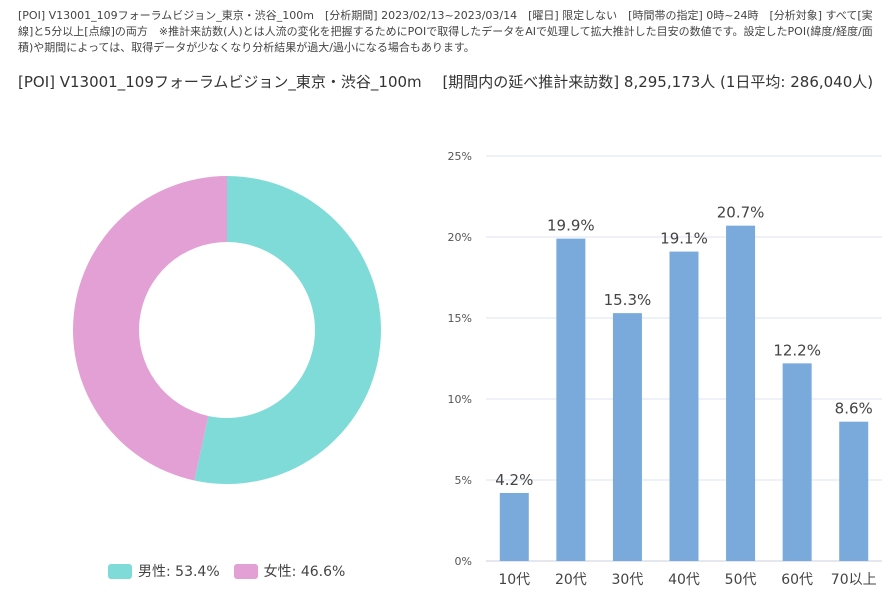 The width and height of the screenshot is (894, 593). Describe the element at coordinates (149, 328) in the screenshot. I see `donut-slice-female` at that location.